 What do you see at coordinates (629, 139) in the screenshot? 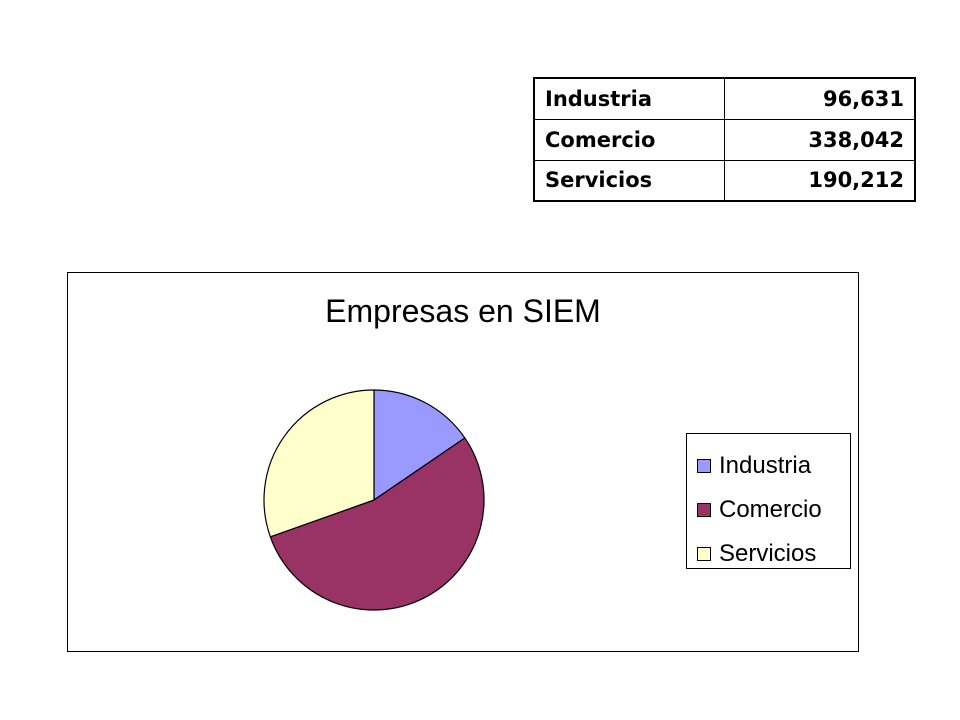
I see `table-cell-category: Comercio` at bounding box center [629, 139].